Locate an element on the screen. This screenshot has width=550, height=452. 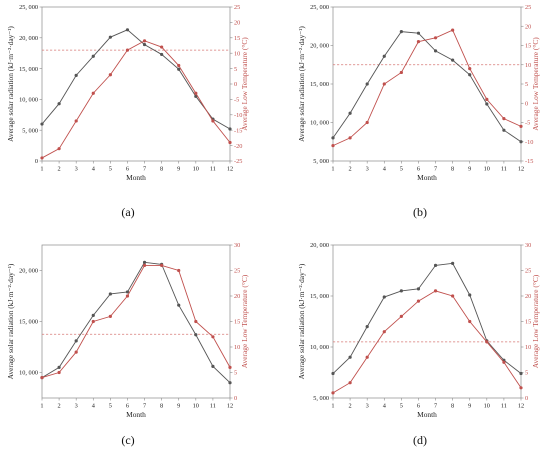
y2-tick-label: -15 is located at coordinates (238, 130).